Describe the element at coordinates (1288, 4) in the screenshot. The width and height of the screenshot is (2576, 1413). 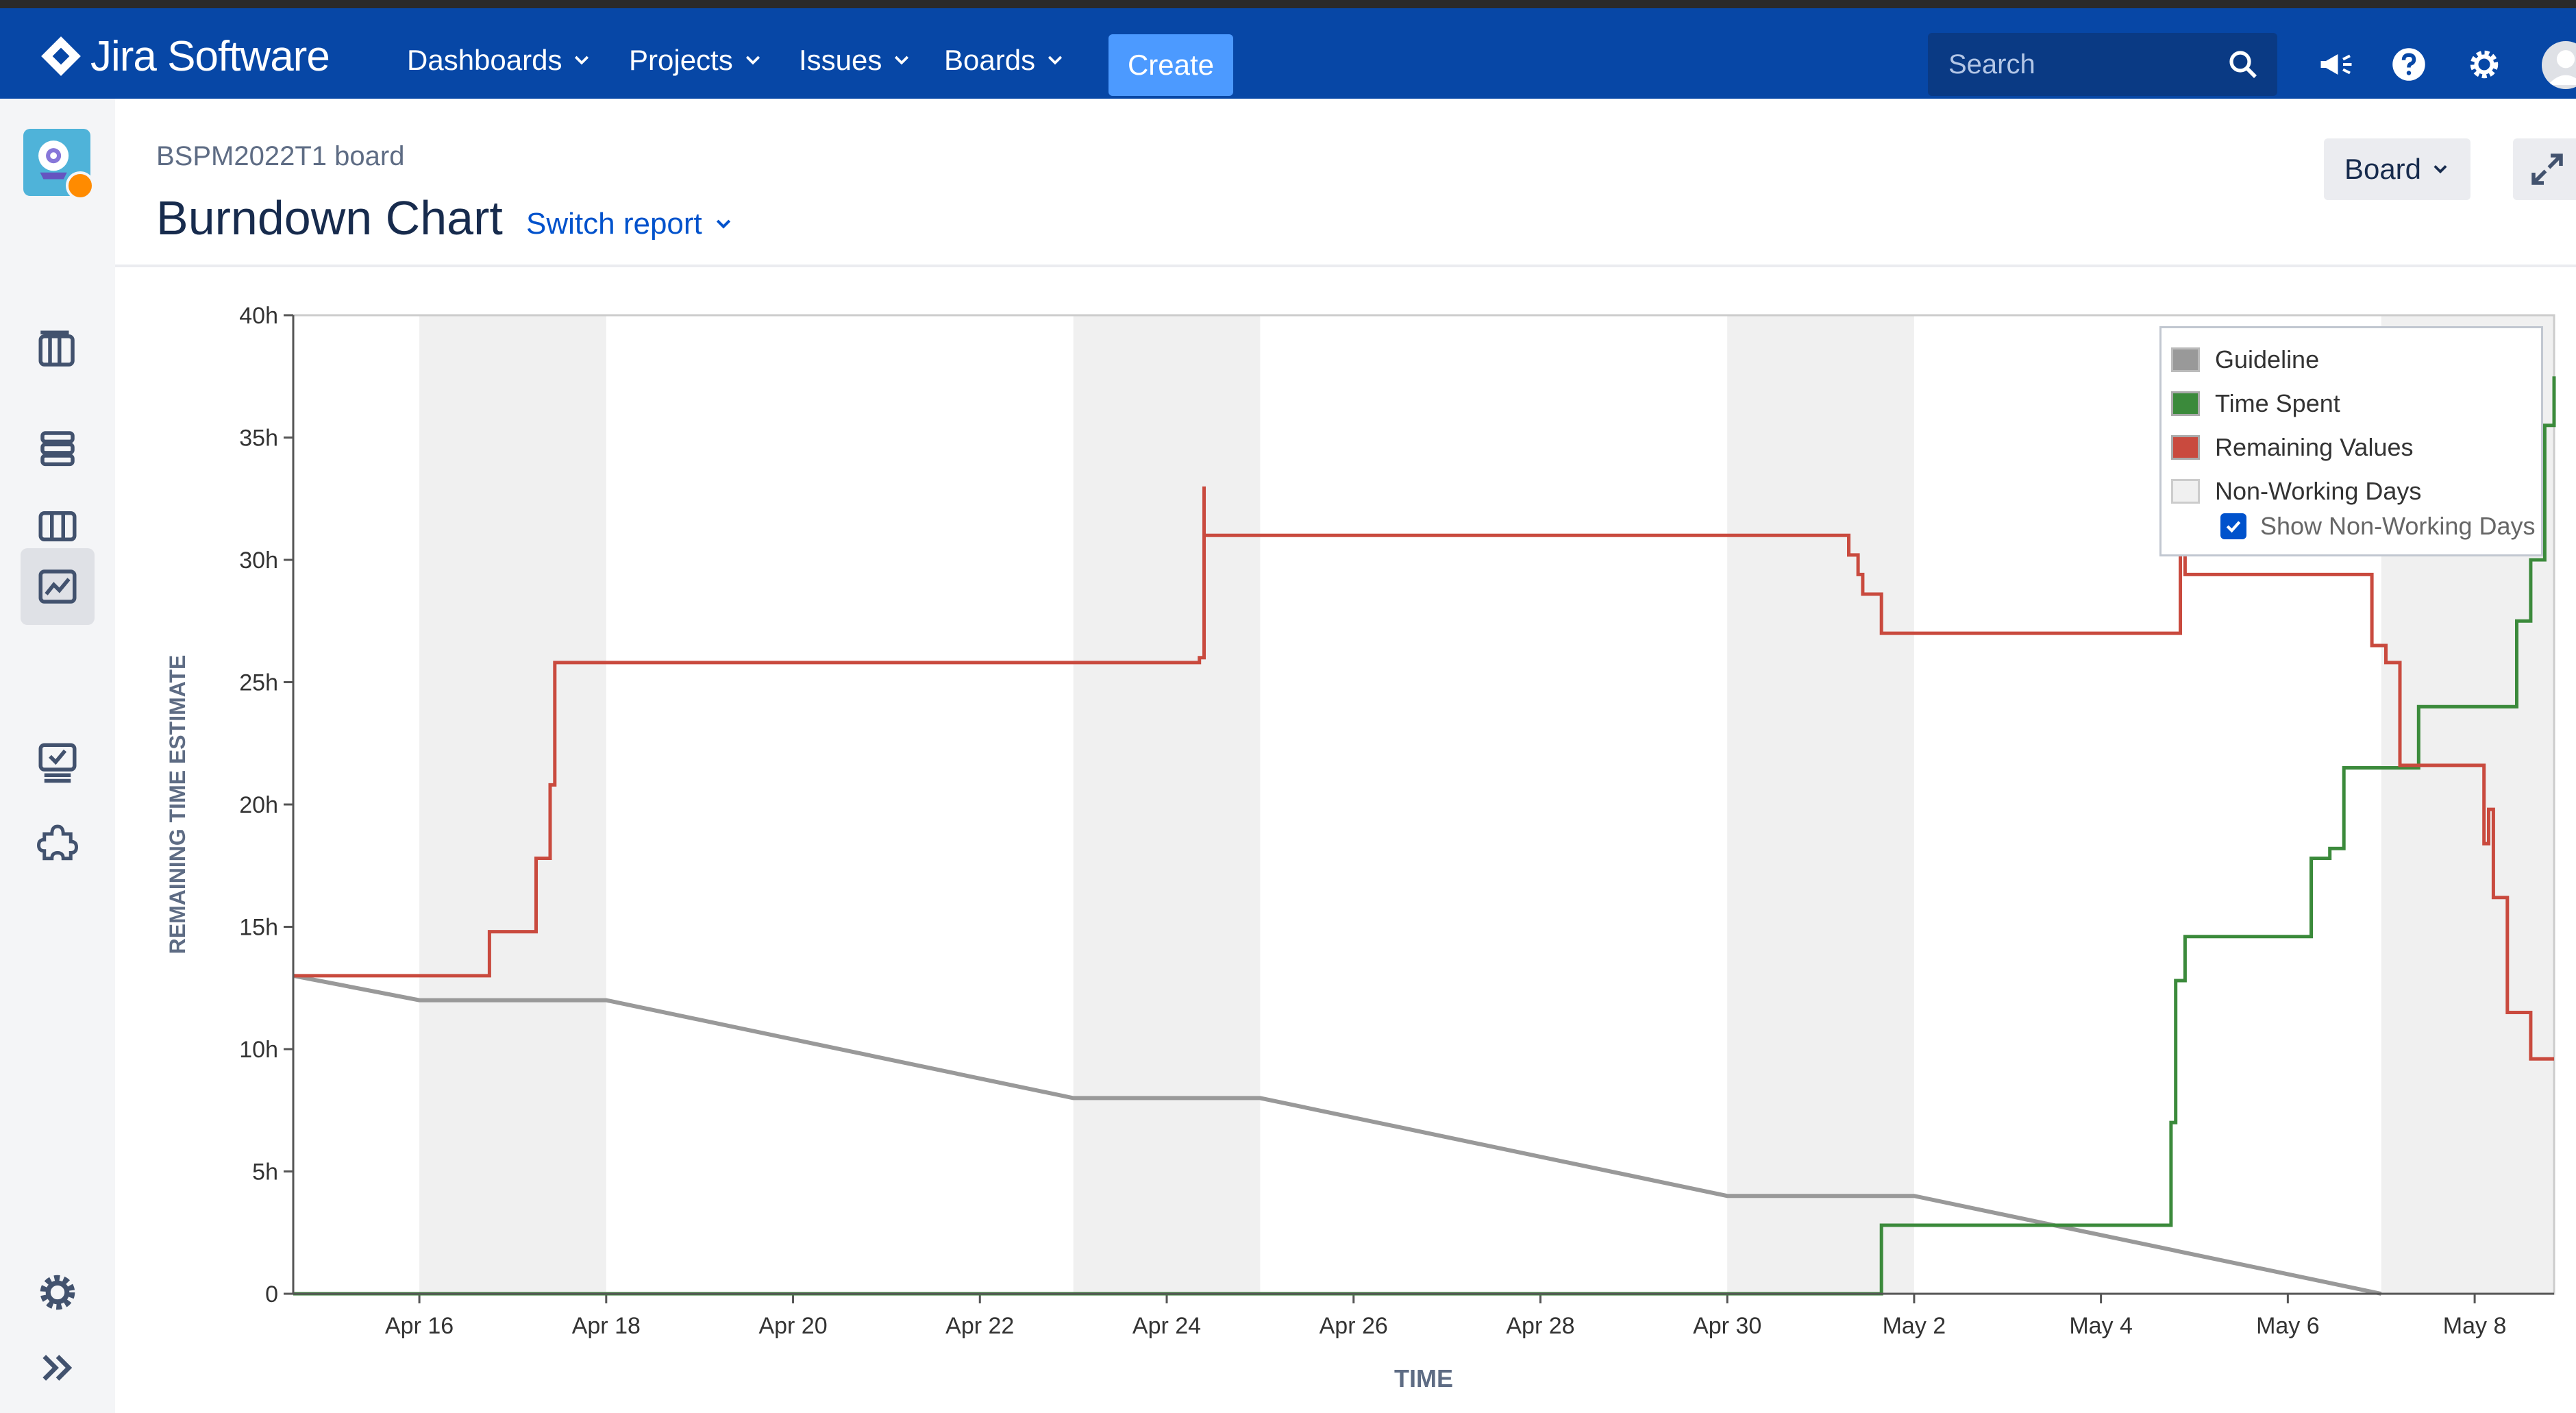
I see `browser-top-strip` at that location.